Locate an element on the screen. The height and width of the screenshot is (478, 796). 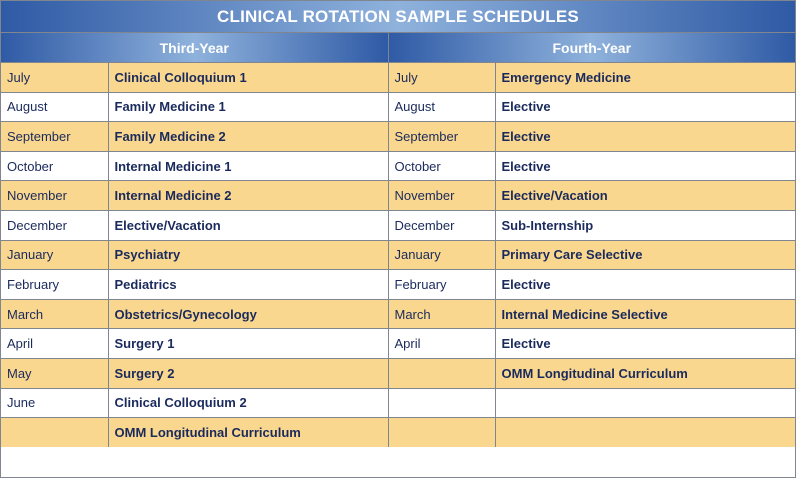
third-year-month-cell: November is located at coordinates (55, 195).